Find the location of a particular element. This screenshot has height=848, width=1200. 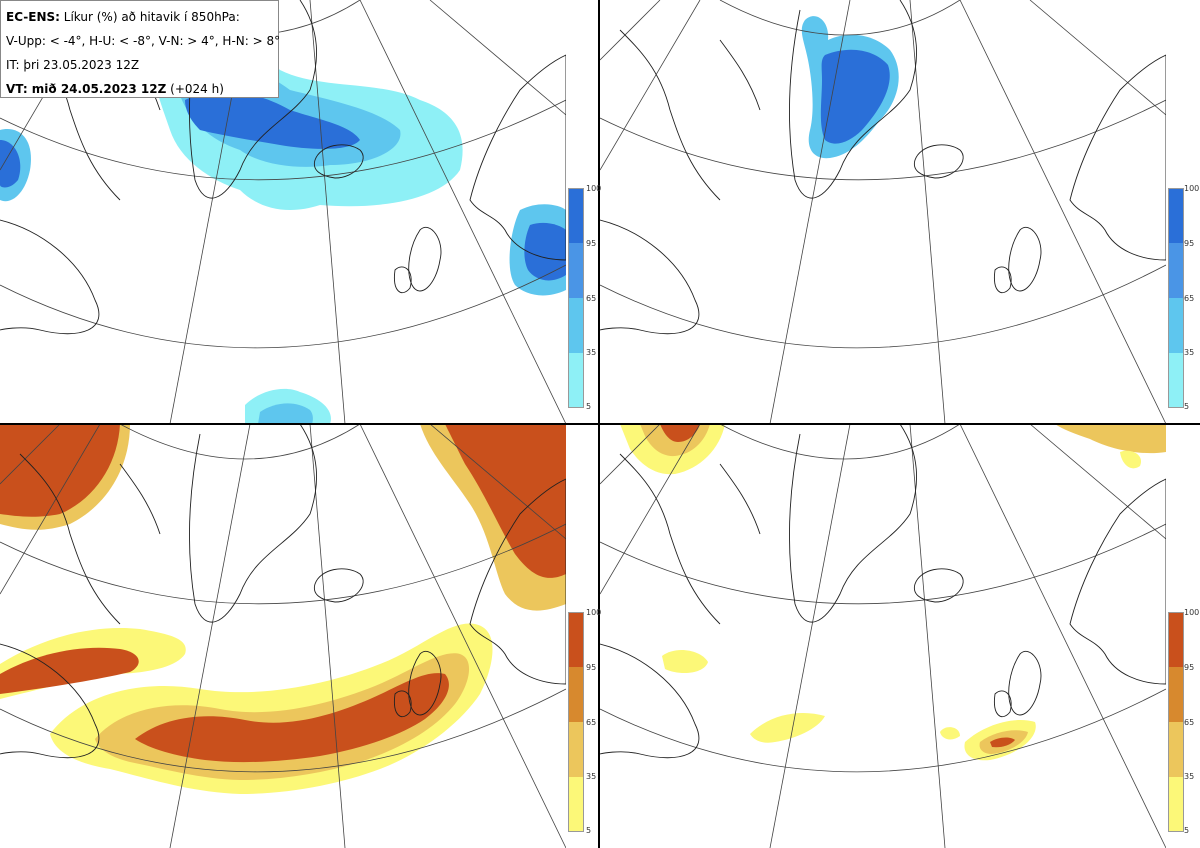

lead-time-text: (+024 h) is located at coordinates (197, 89).